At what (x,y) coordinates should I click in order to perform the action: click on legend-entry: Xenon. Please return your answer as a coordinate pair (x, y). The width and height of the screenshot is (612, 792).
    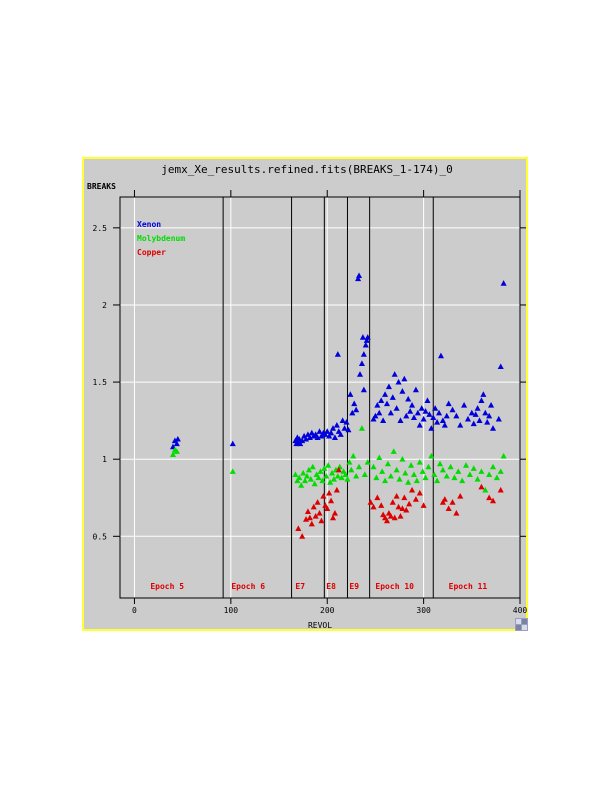
    Looking at the image, I should click on (149, 224).